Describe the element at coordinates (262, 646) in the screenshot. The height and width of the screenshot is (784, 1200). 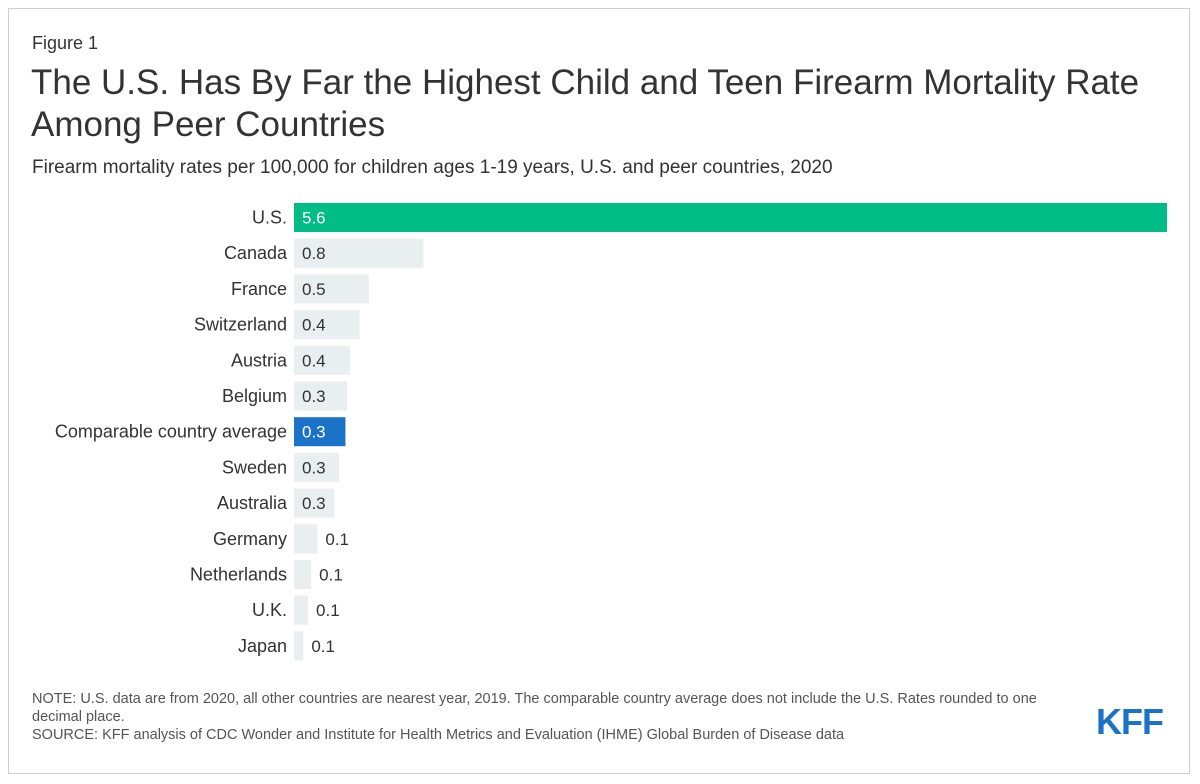
I see `category-label-japan: Japan` at that location.